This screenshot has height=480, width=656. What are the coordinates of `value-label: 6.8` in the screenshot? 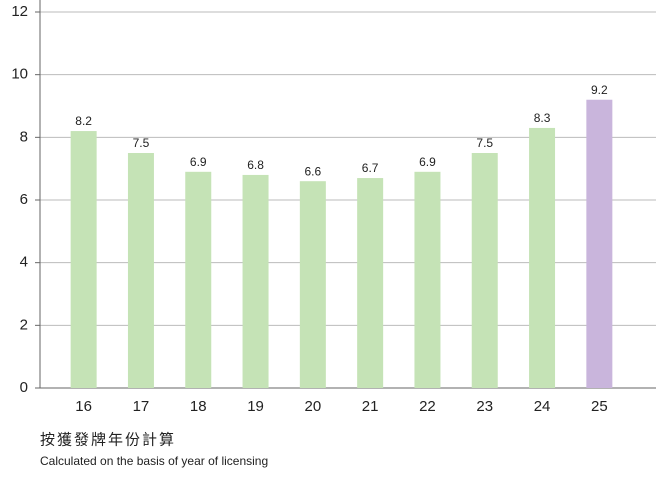 It's located at (255, 165).